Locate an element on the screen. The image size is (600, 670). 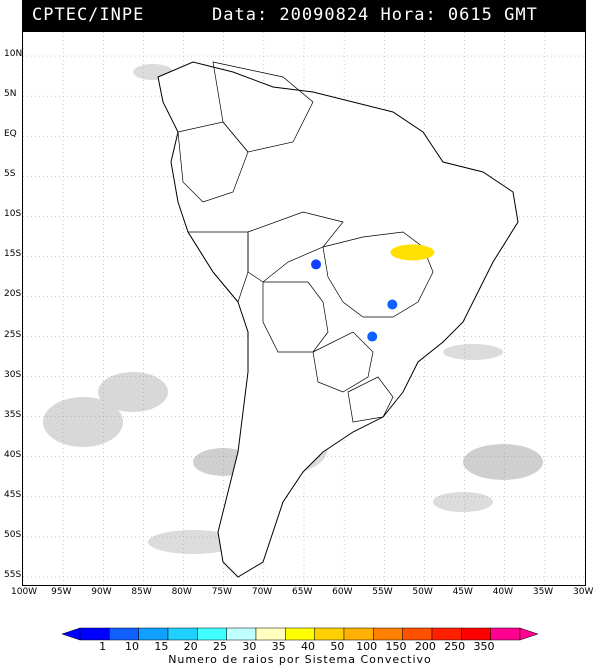
longitude-tick-label: 40W is located at coordinates (503, 592).